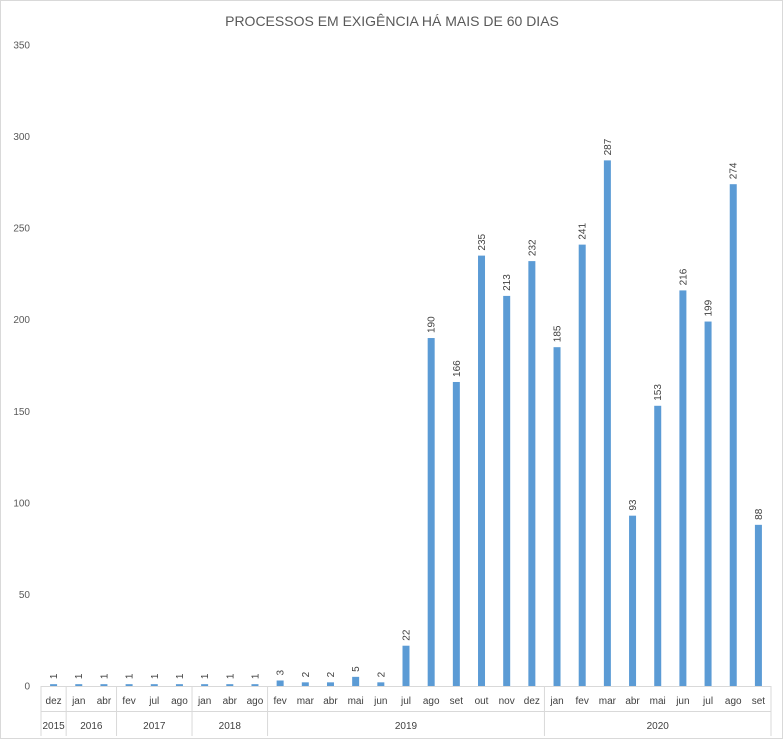 The width and height of the screenshot is (783, 739). I want to click on x-tick-label: out, so click(482, 701).